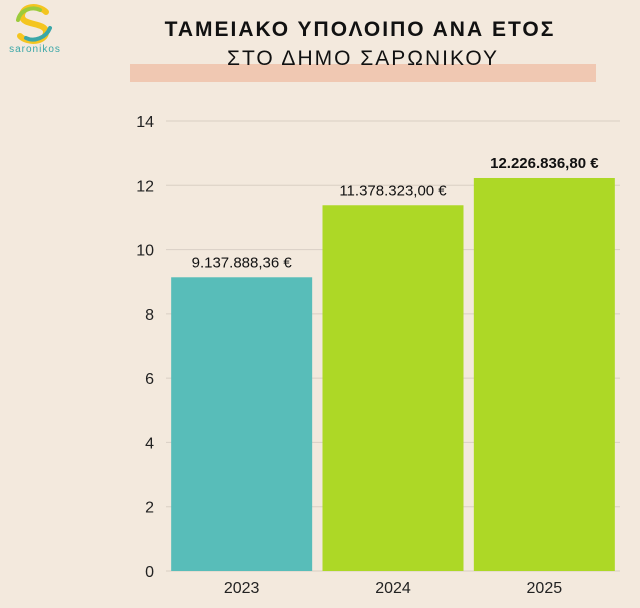 The width and height of the screenshot is (640, 608). I want to click on saronikos-s-logo-icon, so click(34, 24).